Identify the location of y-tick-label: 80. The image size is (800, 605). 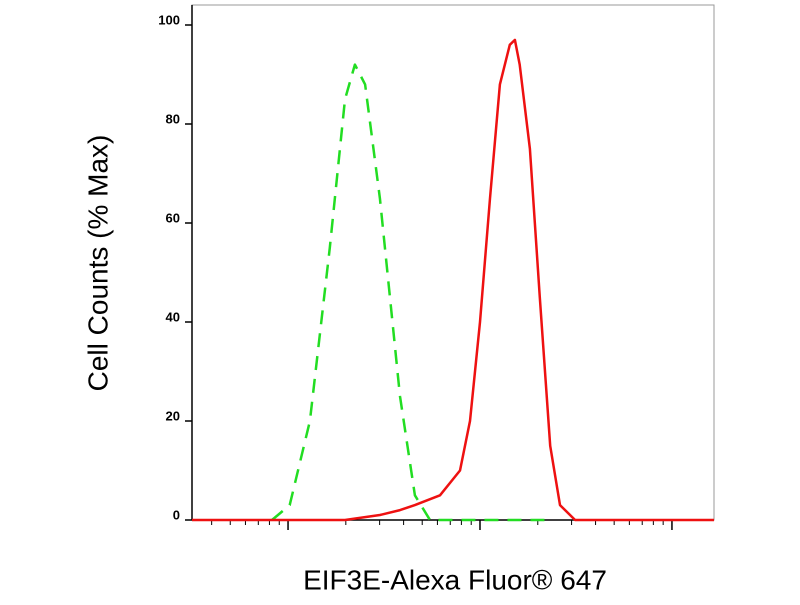
(173, 118).